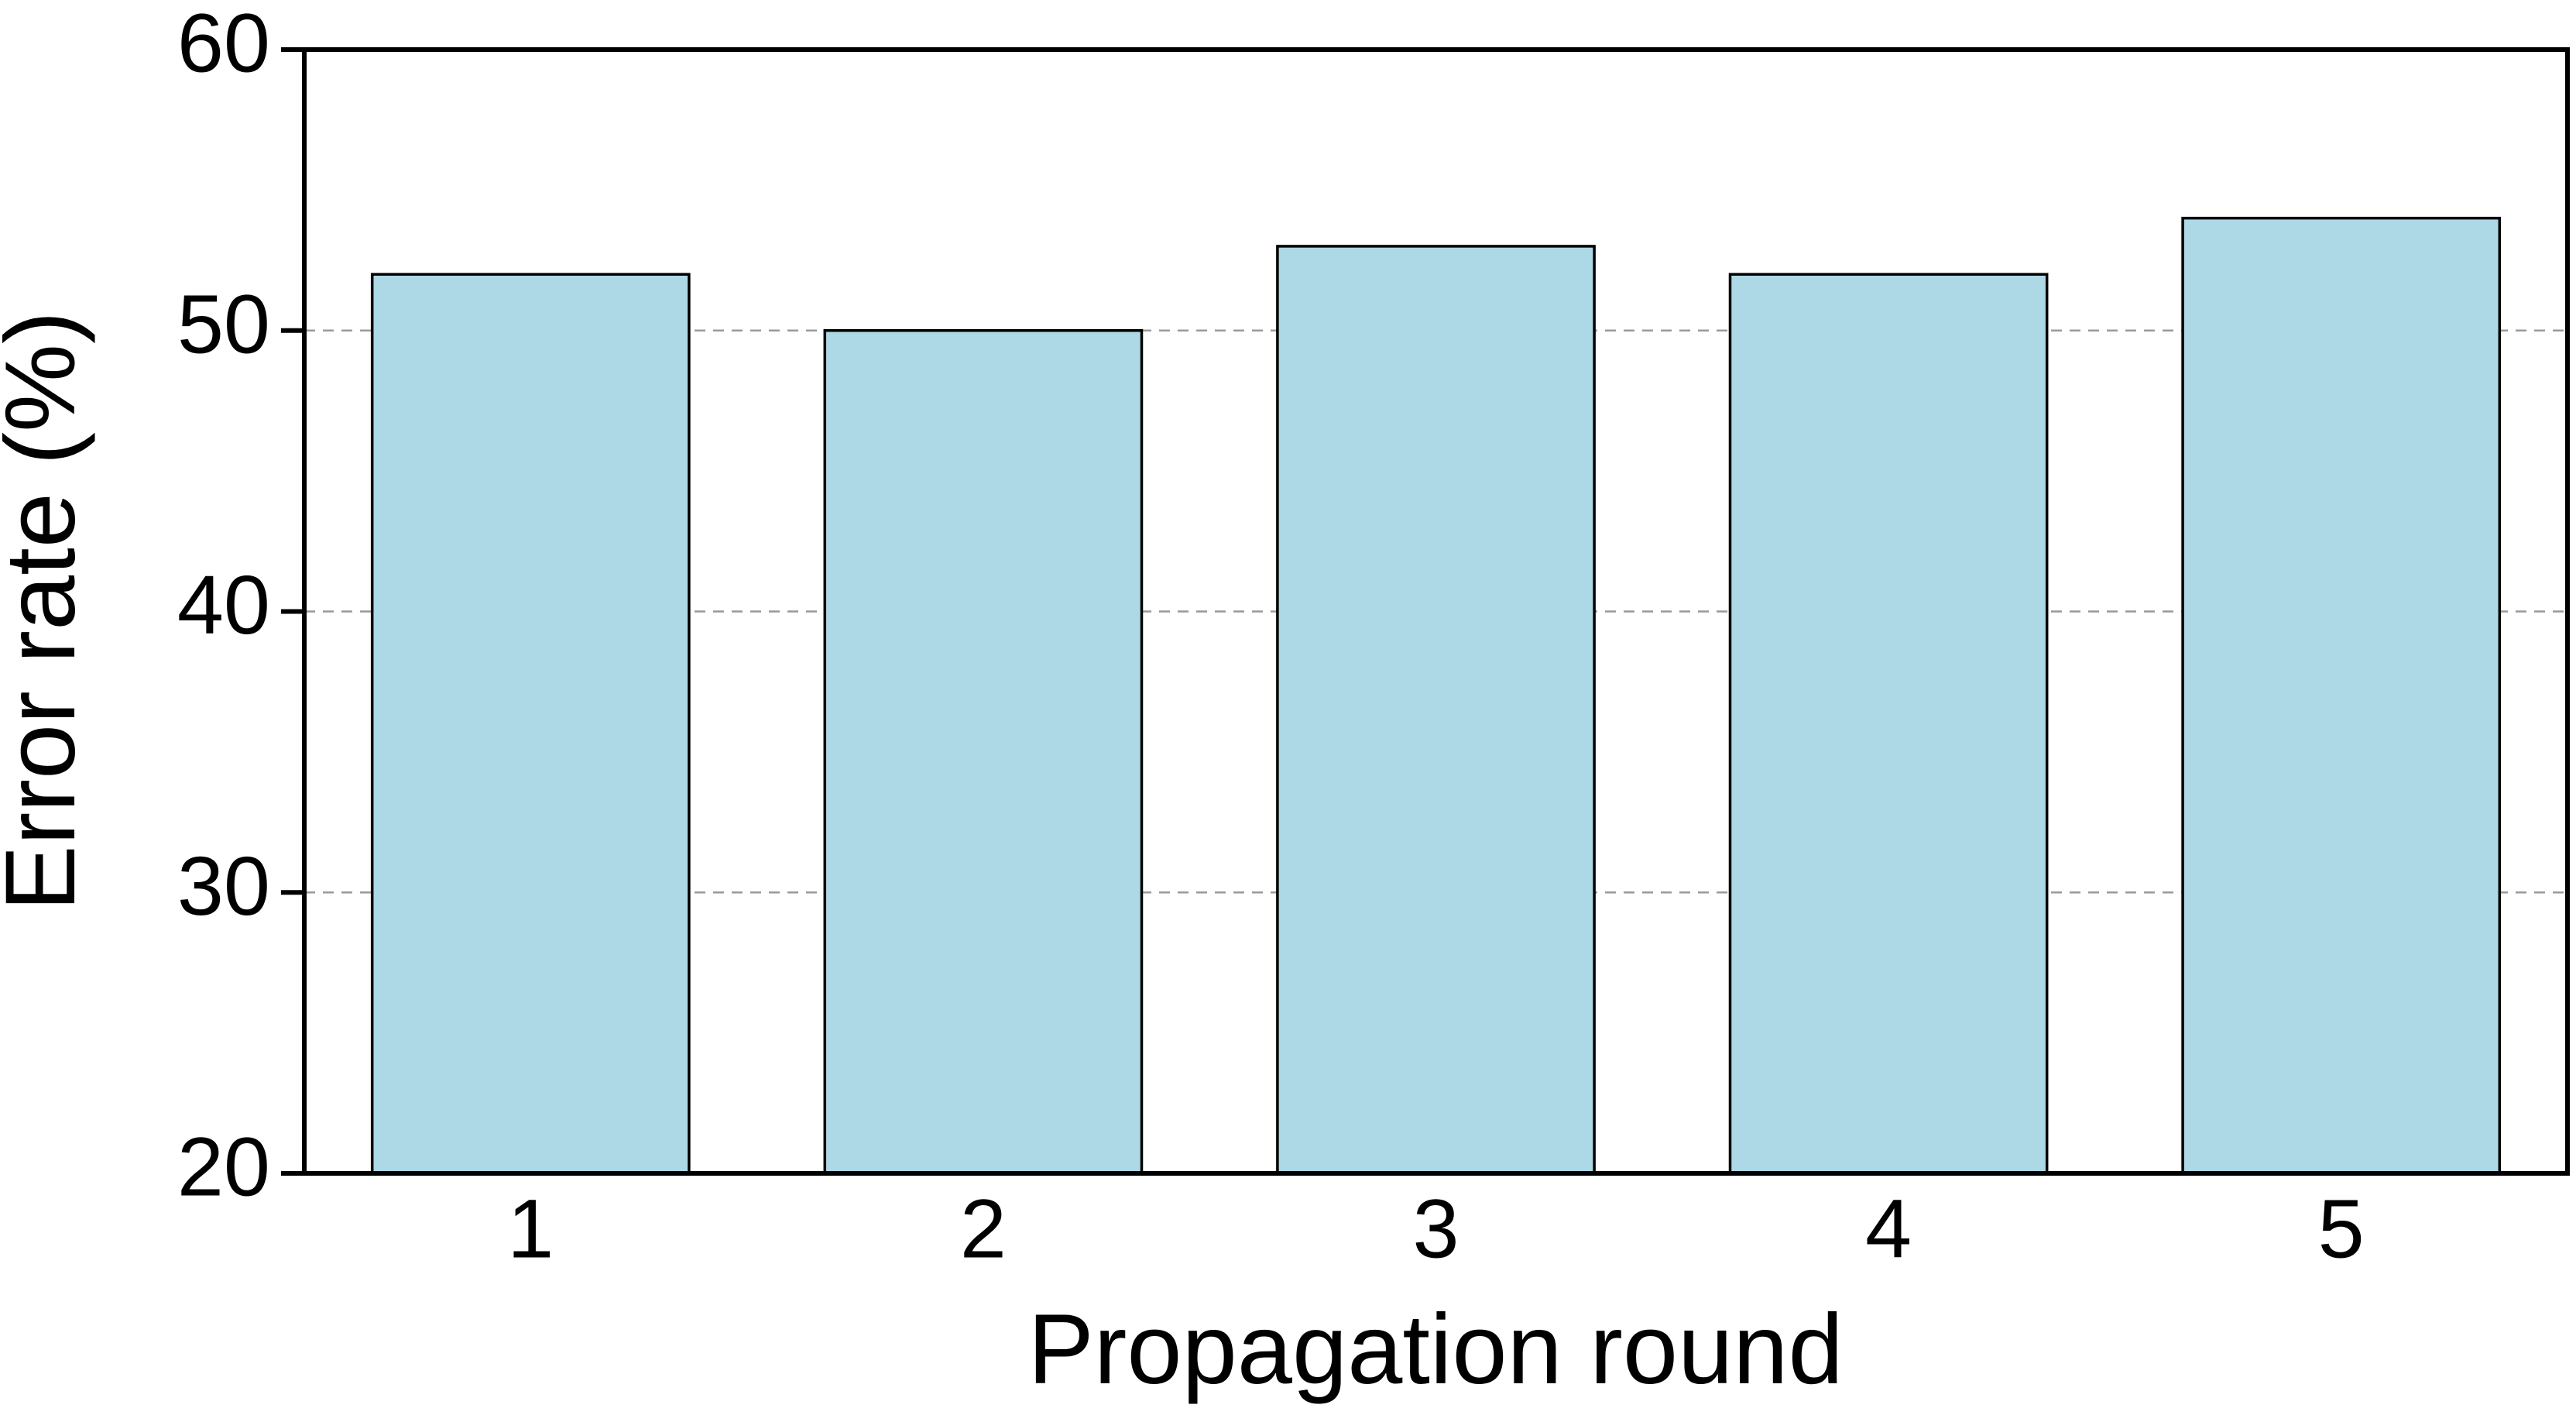 The width and height of the screenshot is (2576, 1422). Describe the element at coordinates (223, 45) in the screenshot. I see `y-tick-label: 60` at that location.